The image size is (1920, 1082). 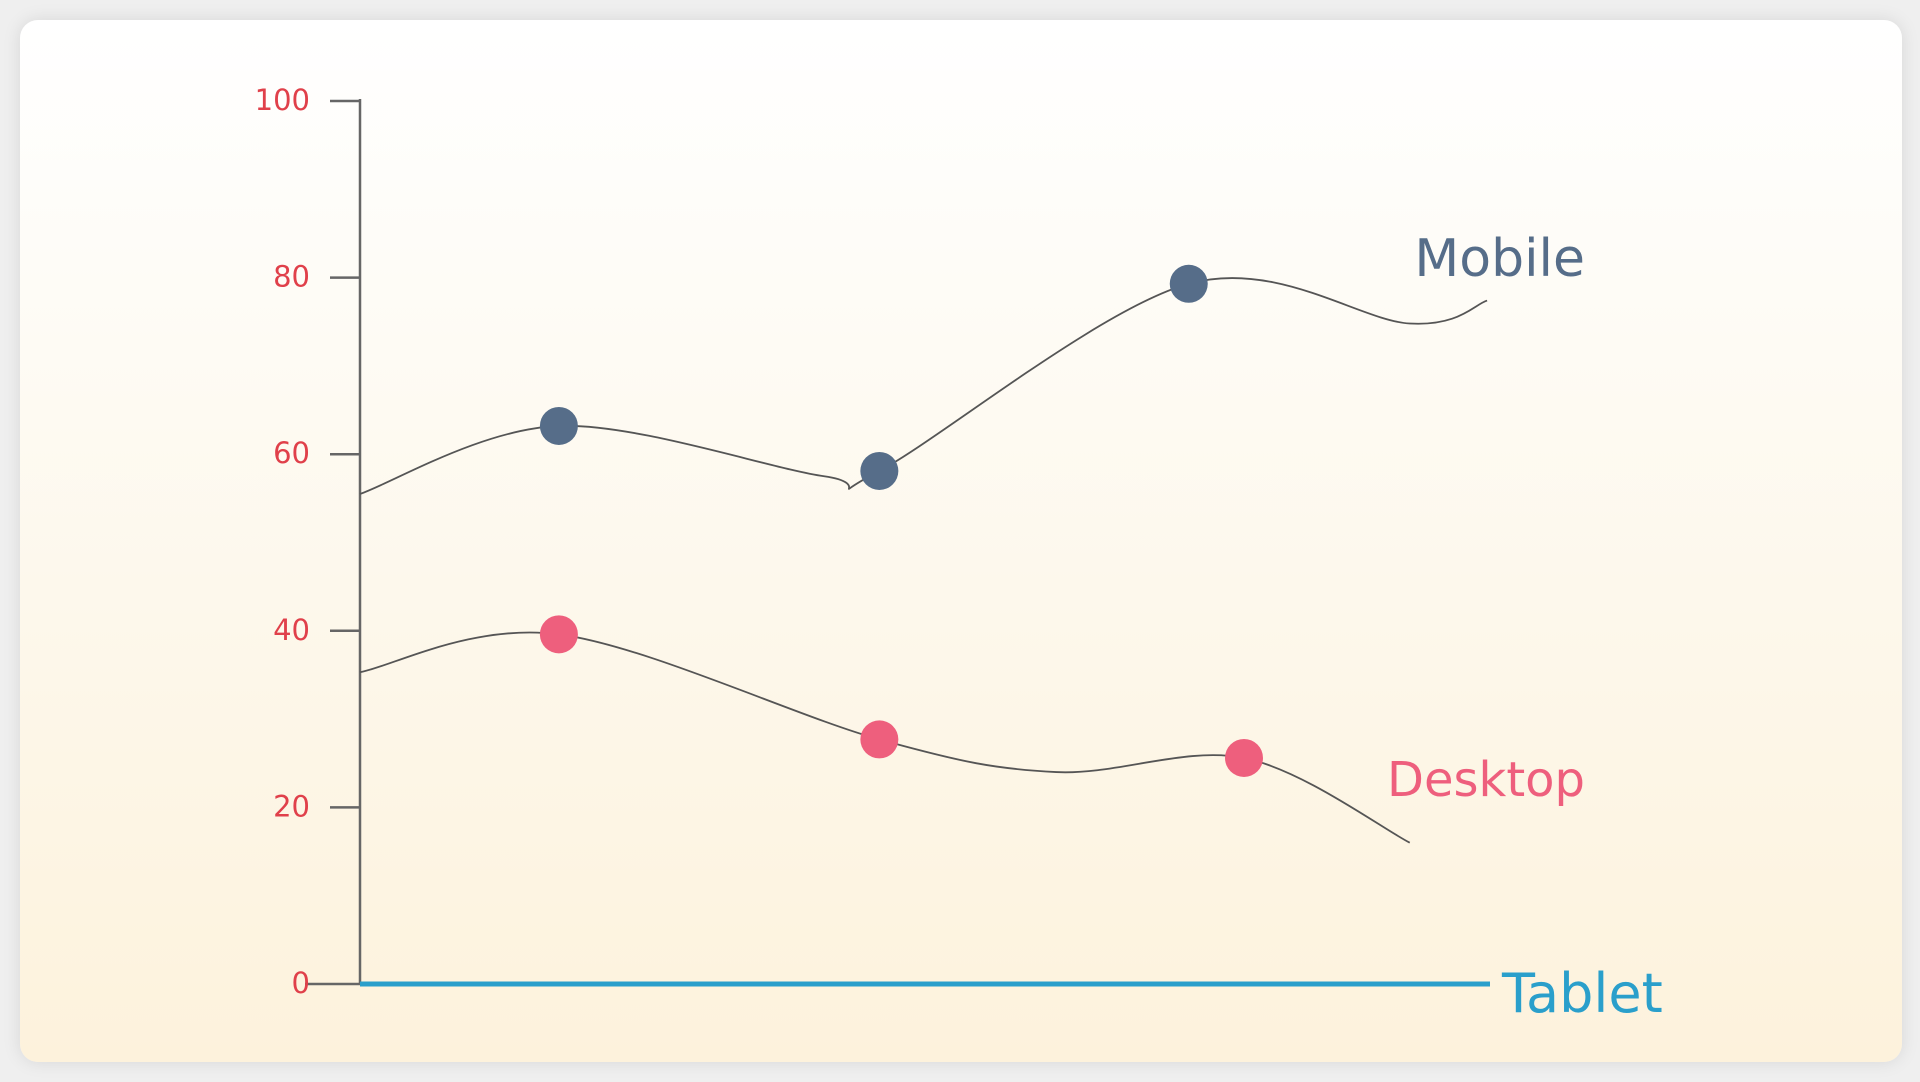 I want to click on tablet-series-label: Tablet, so click(x=1582, y=993).